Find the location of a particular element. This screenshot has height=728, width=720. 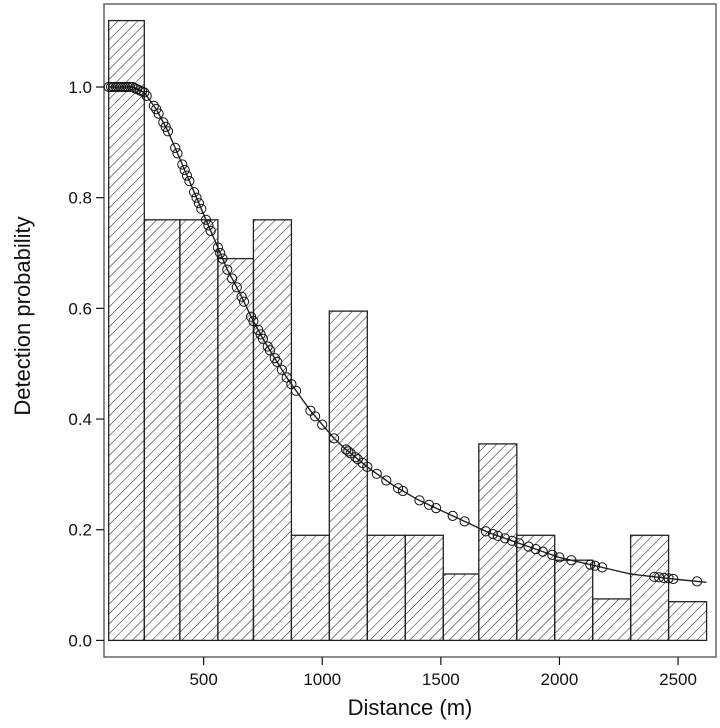

y-tick-label: 1.0 is located at coordinates (80, 87).